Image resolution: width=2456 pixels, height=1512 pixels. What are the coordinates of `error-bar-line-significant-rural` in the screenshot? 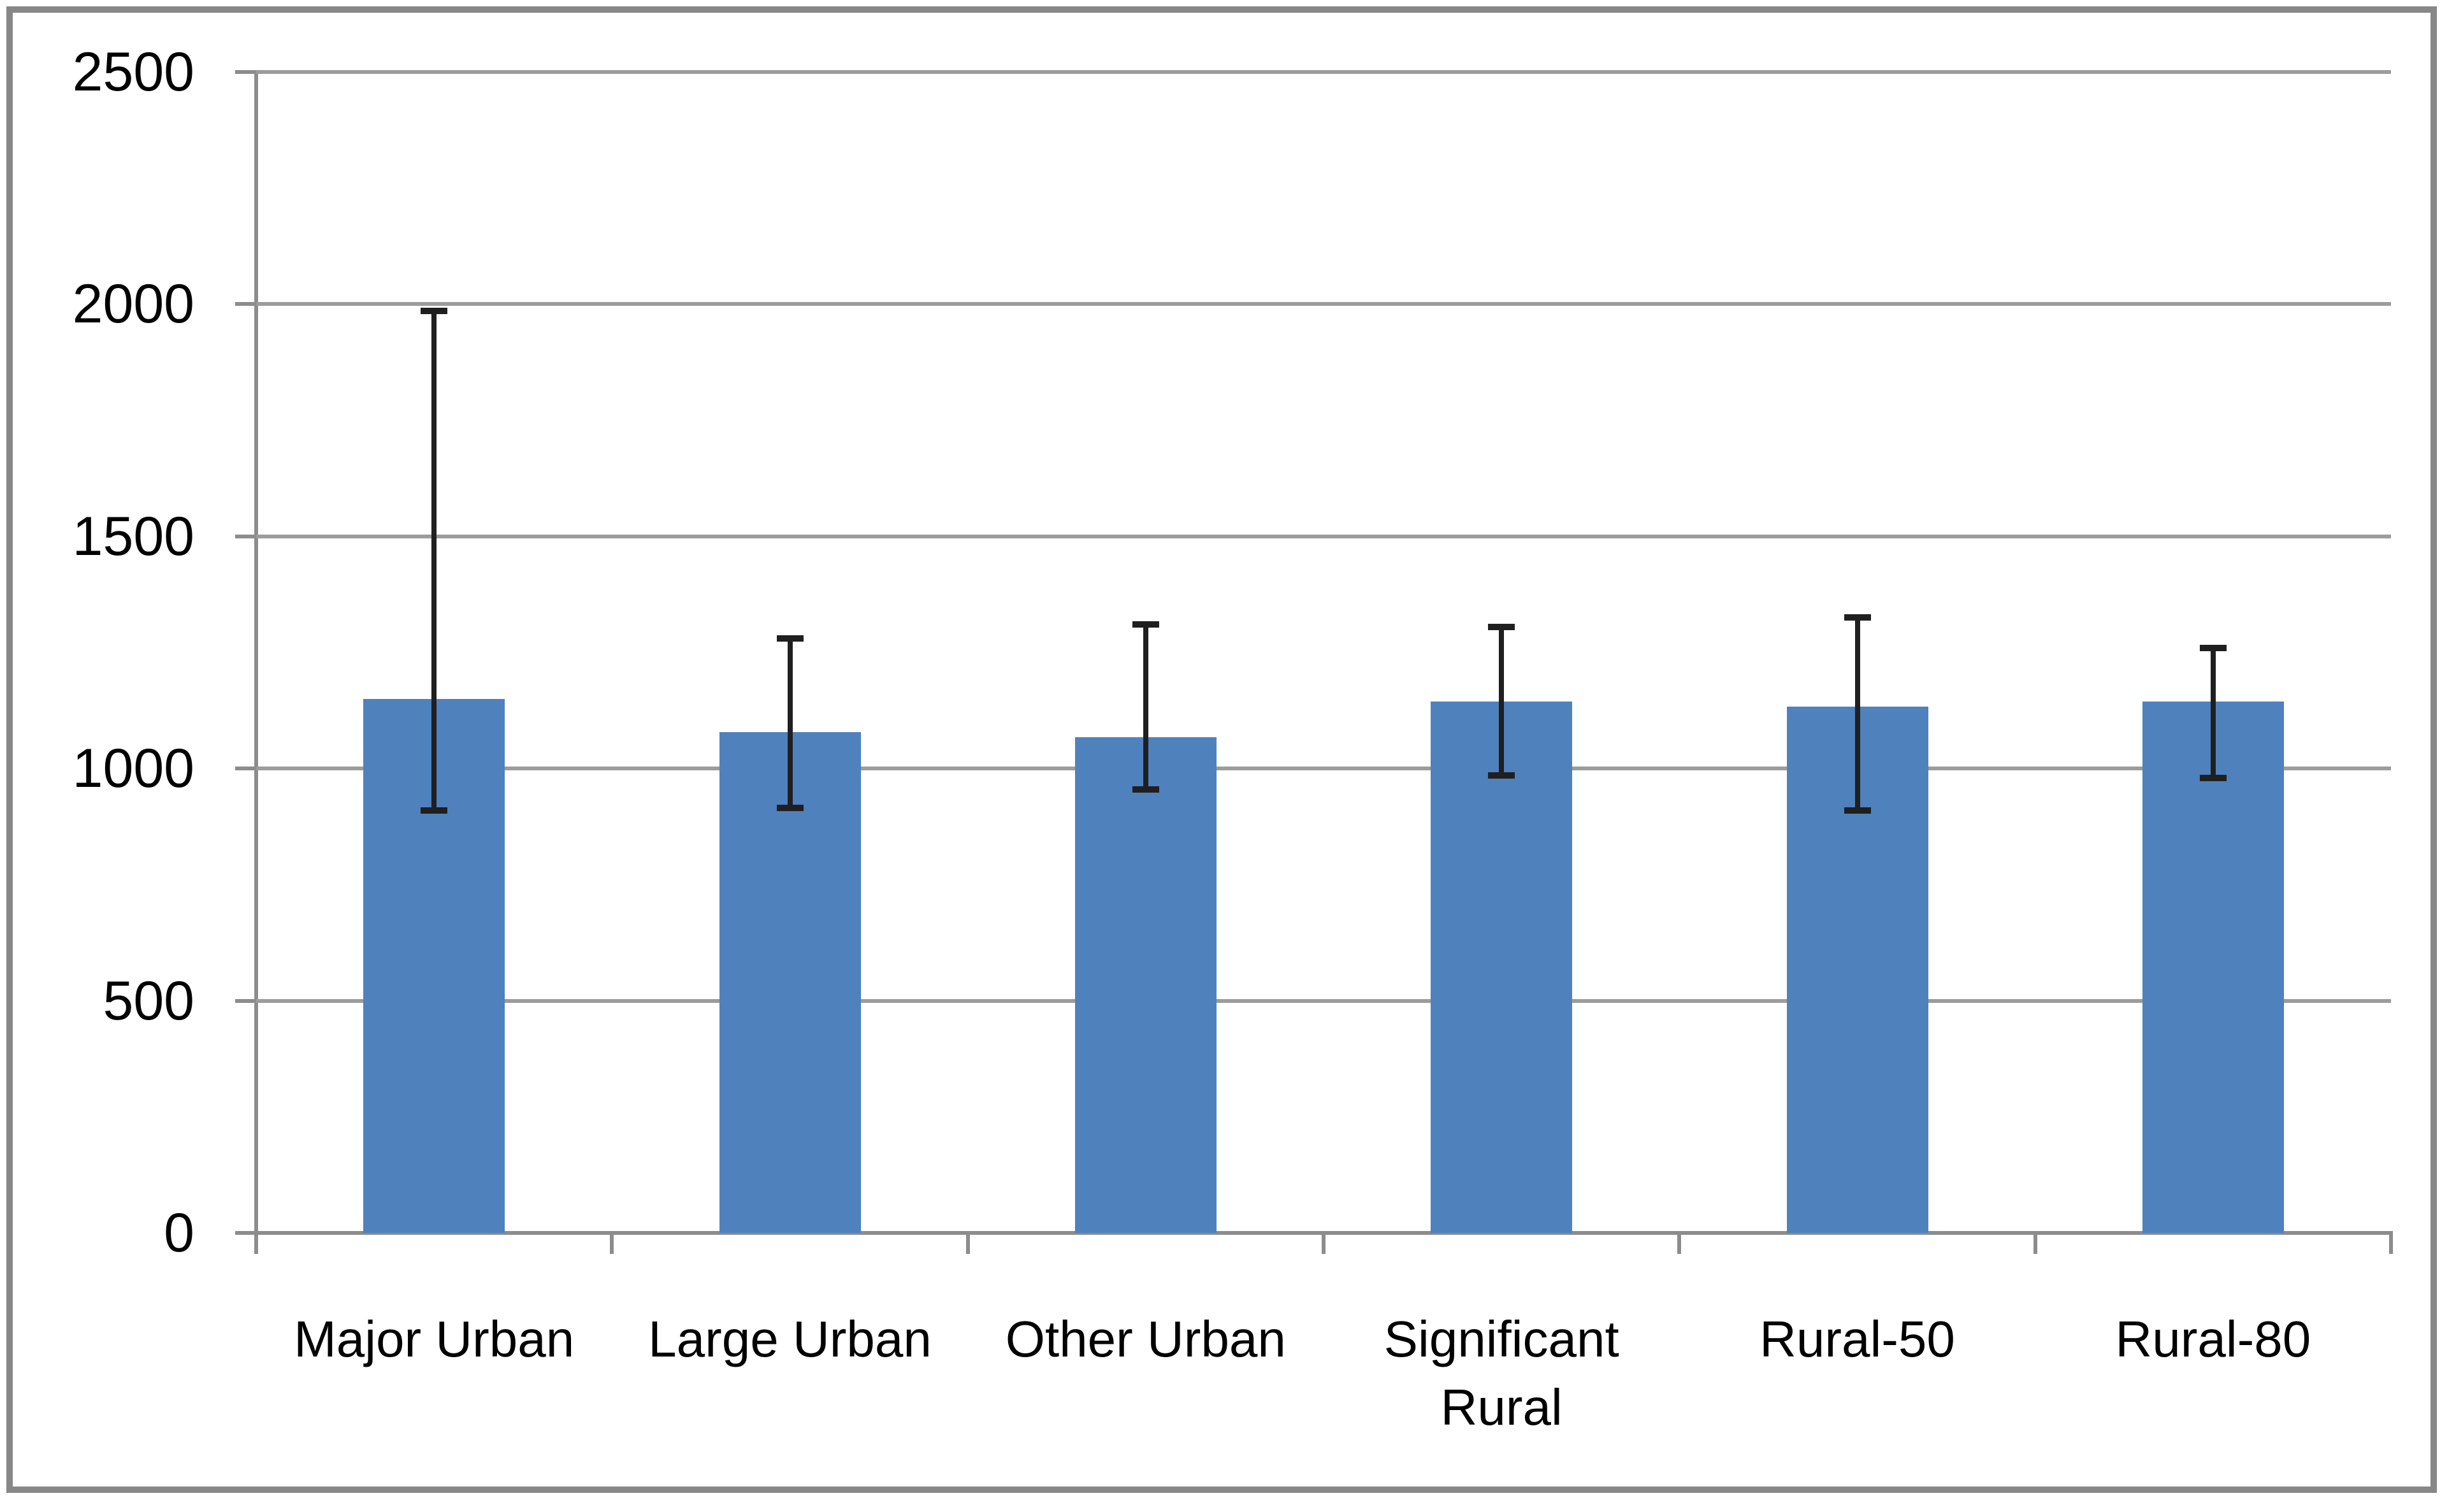 It's located at (1502, 701).